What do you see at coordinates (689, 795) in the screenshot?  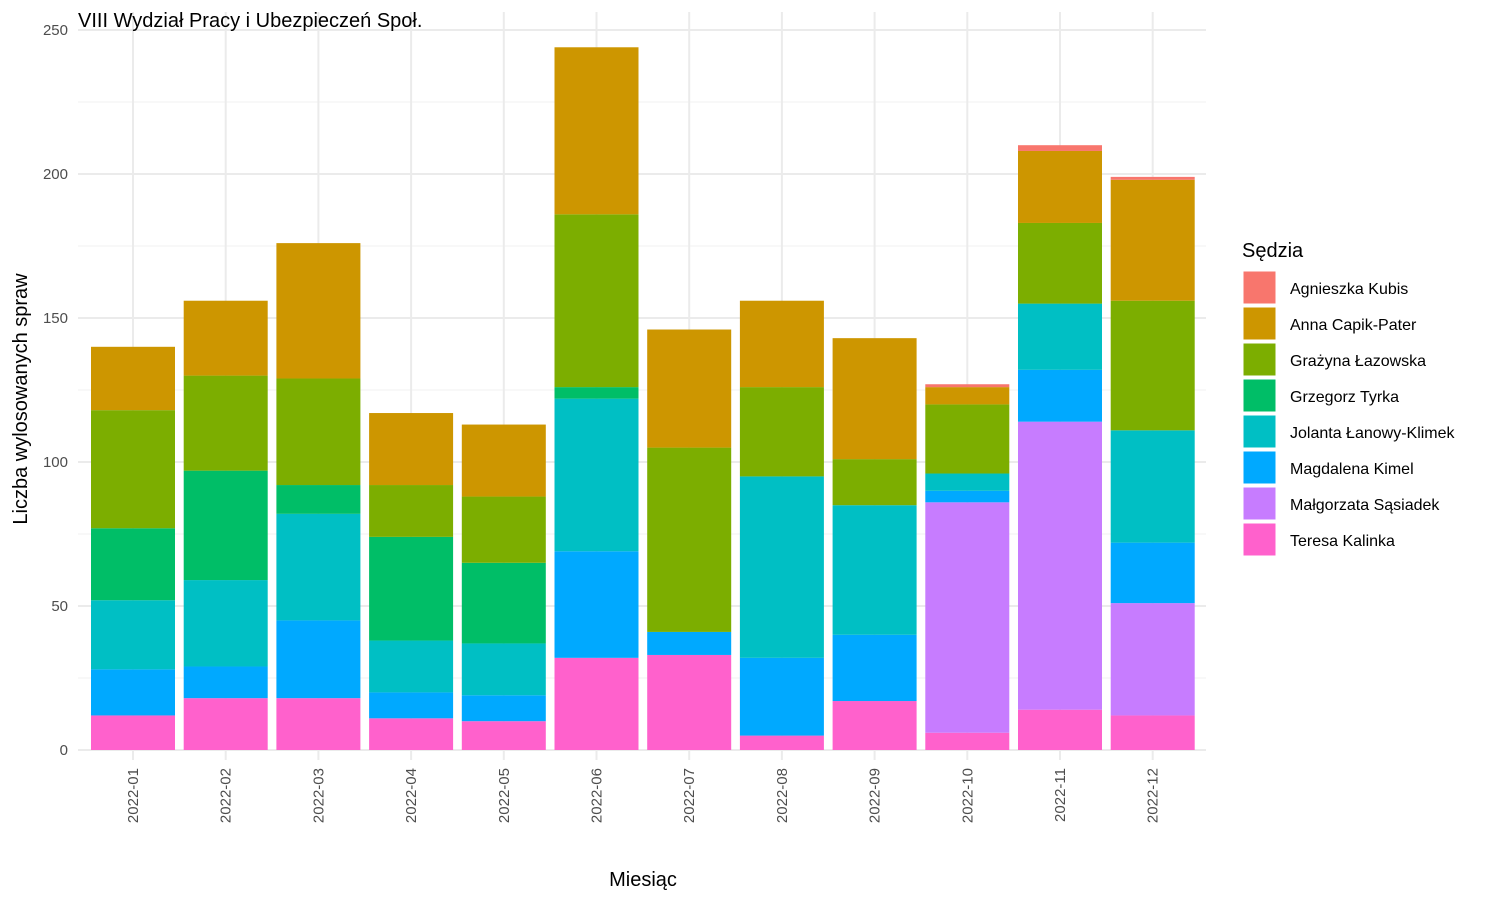 I see `x-tick-label: 2022-07` at bounding box center [689, 795].